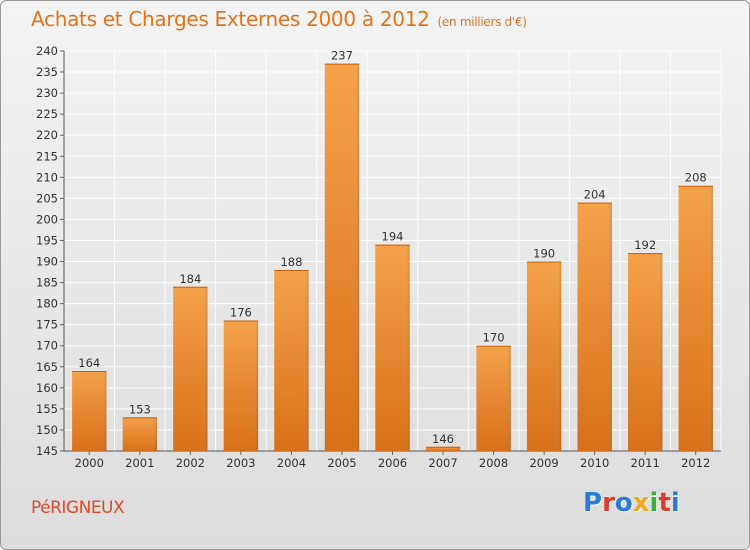  What do you see at coordinates (47, 51) in the screenshot?
I see `y-tick-label: 240` at bounding box center [47, 51].